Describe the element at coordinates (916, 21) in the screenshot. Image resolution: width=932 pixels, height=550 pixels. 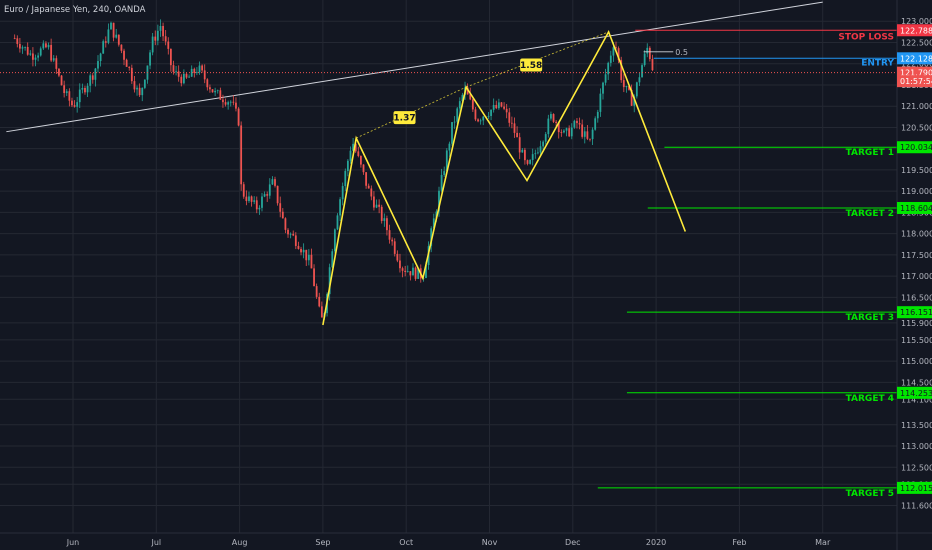
I see `y-tick-label: 123.000` at that location.